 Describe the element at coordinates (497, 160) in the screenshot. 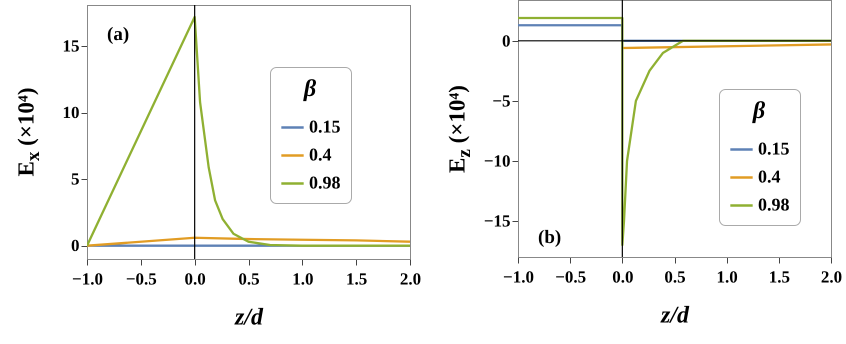

I see `y-tick-label: −10` at that location.